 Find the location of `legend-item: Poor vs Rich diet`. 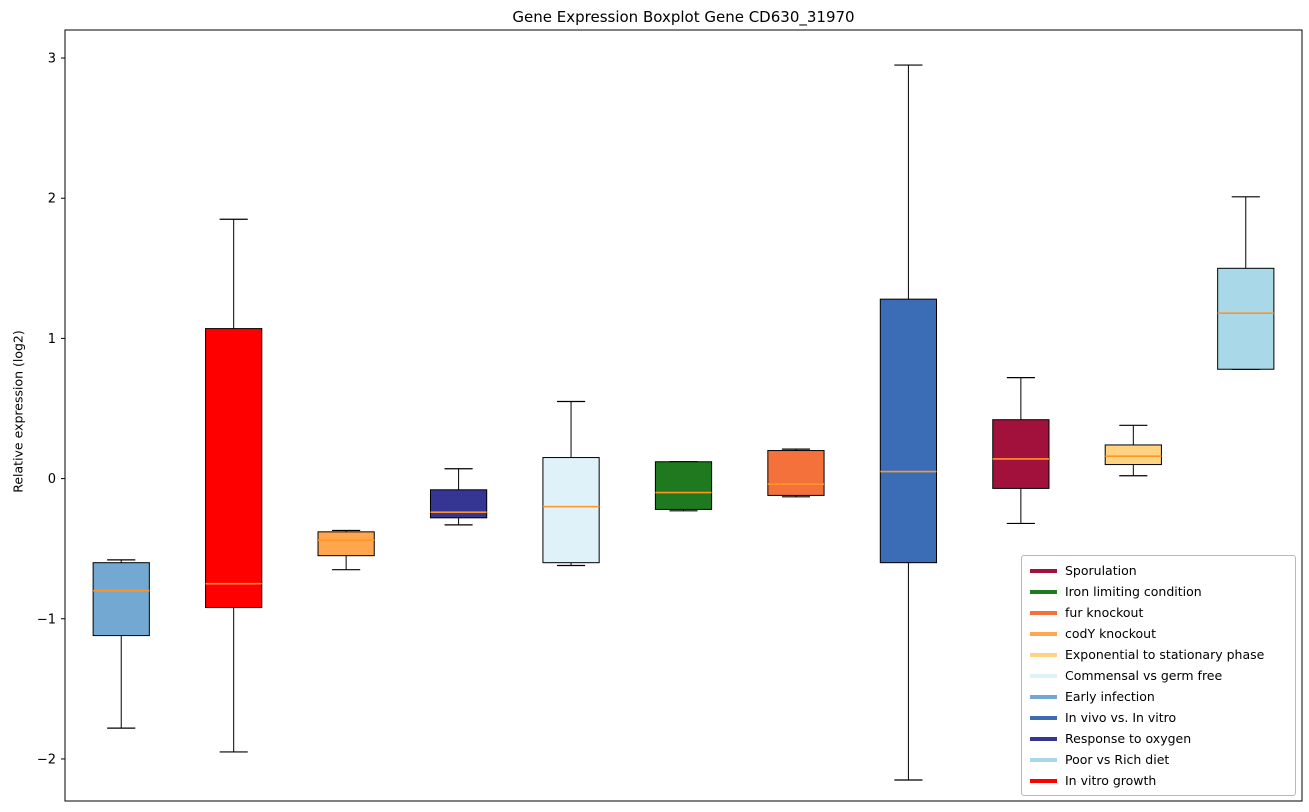

legend-item: Poor vs Rich diet is located at coordinates (1158, 759).